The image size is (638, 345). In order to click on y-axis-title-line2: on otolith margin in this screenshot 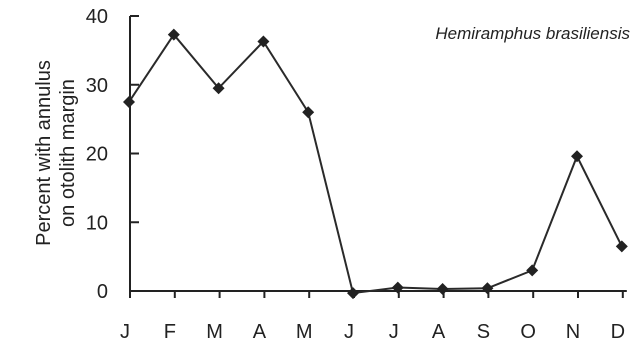, I will do `click(68, 153)`.